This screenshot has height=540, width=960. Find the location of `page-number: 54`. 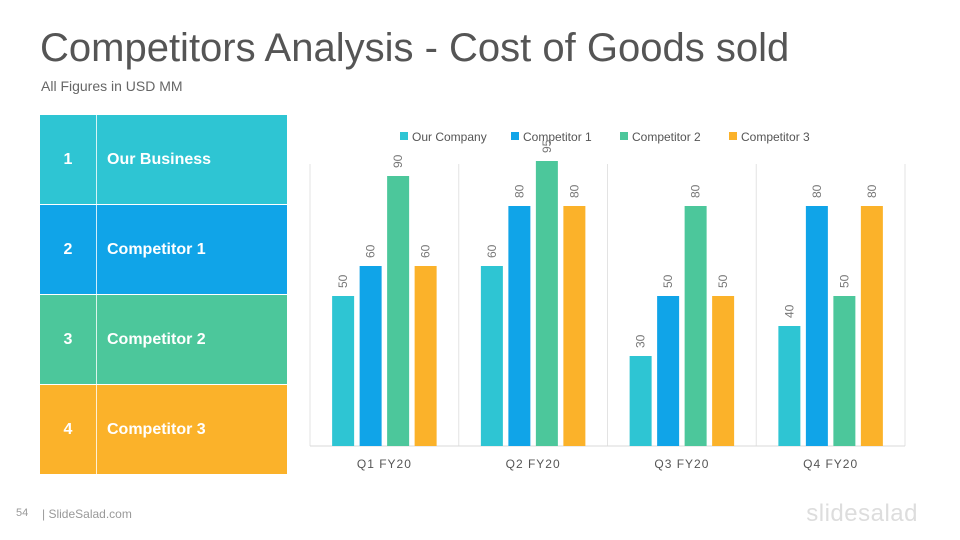

page-number: 54 is located at coordinates (22, 513).